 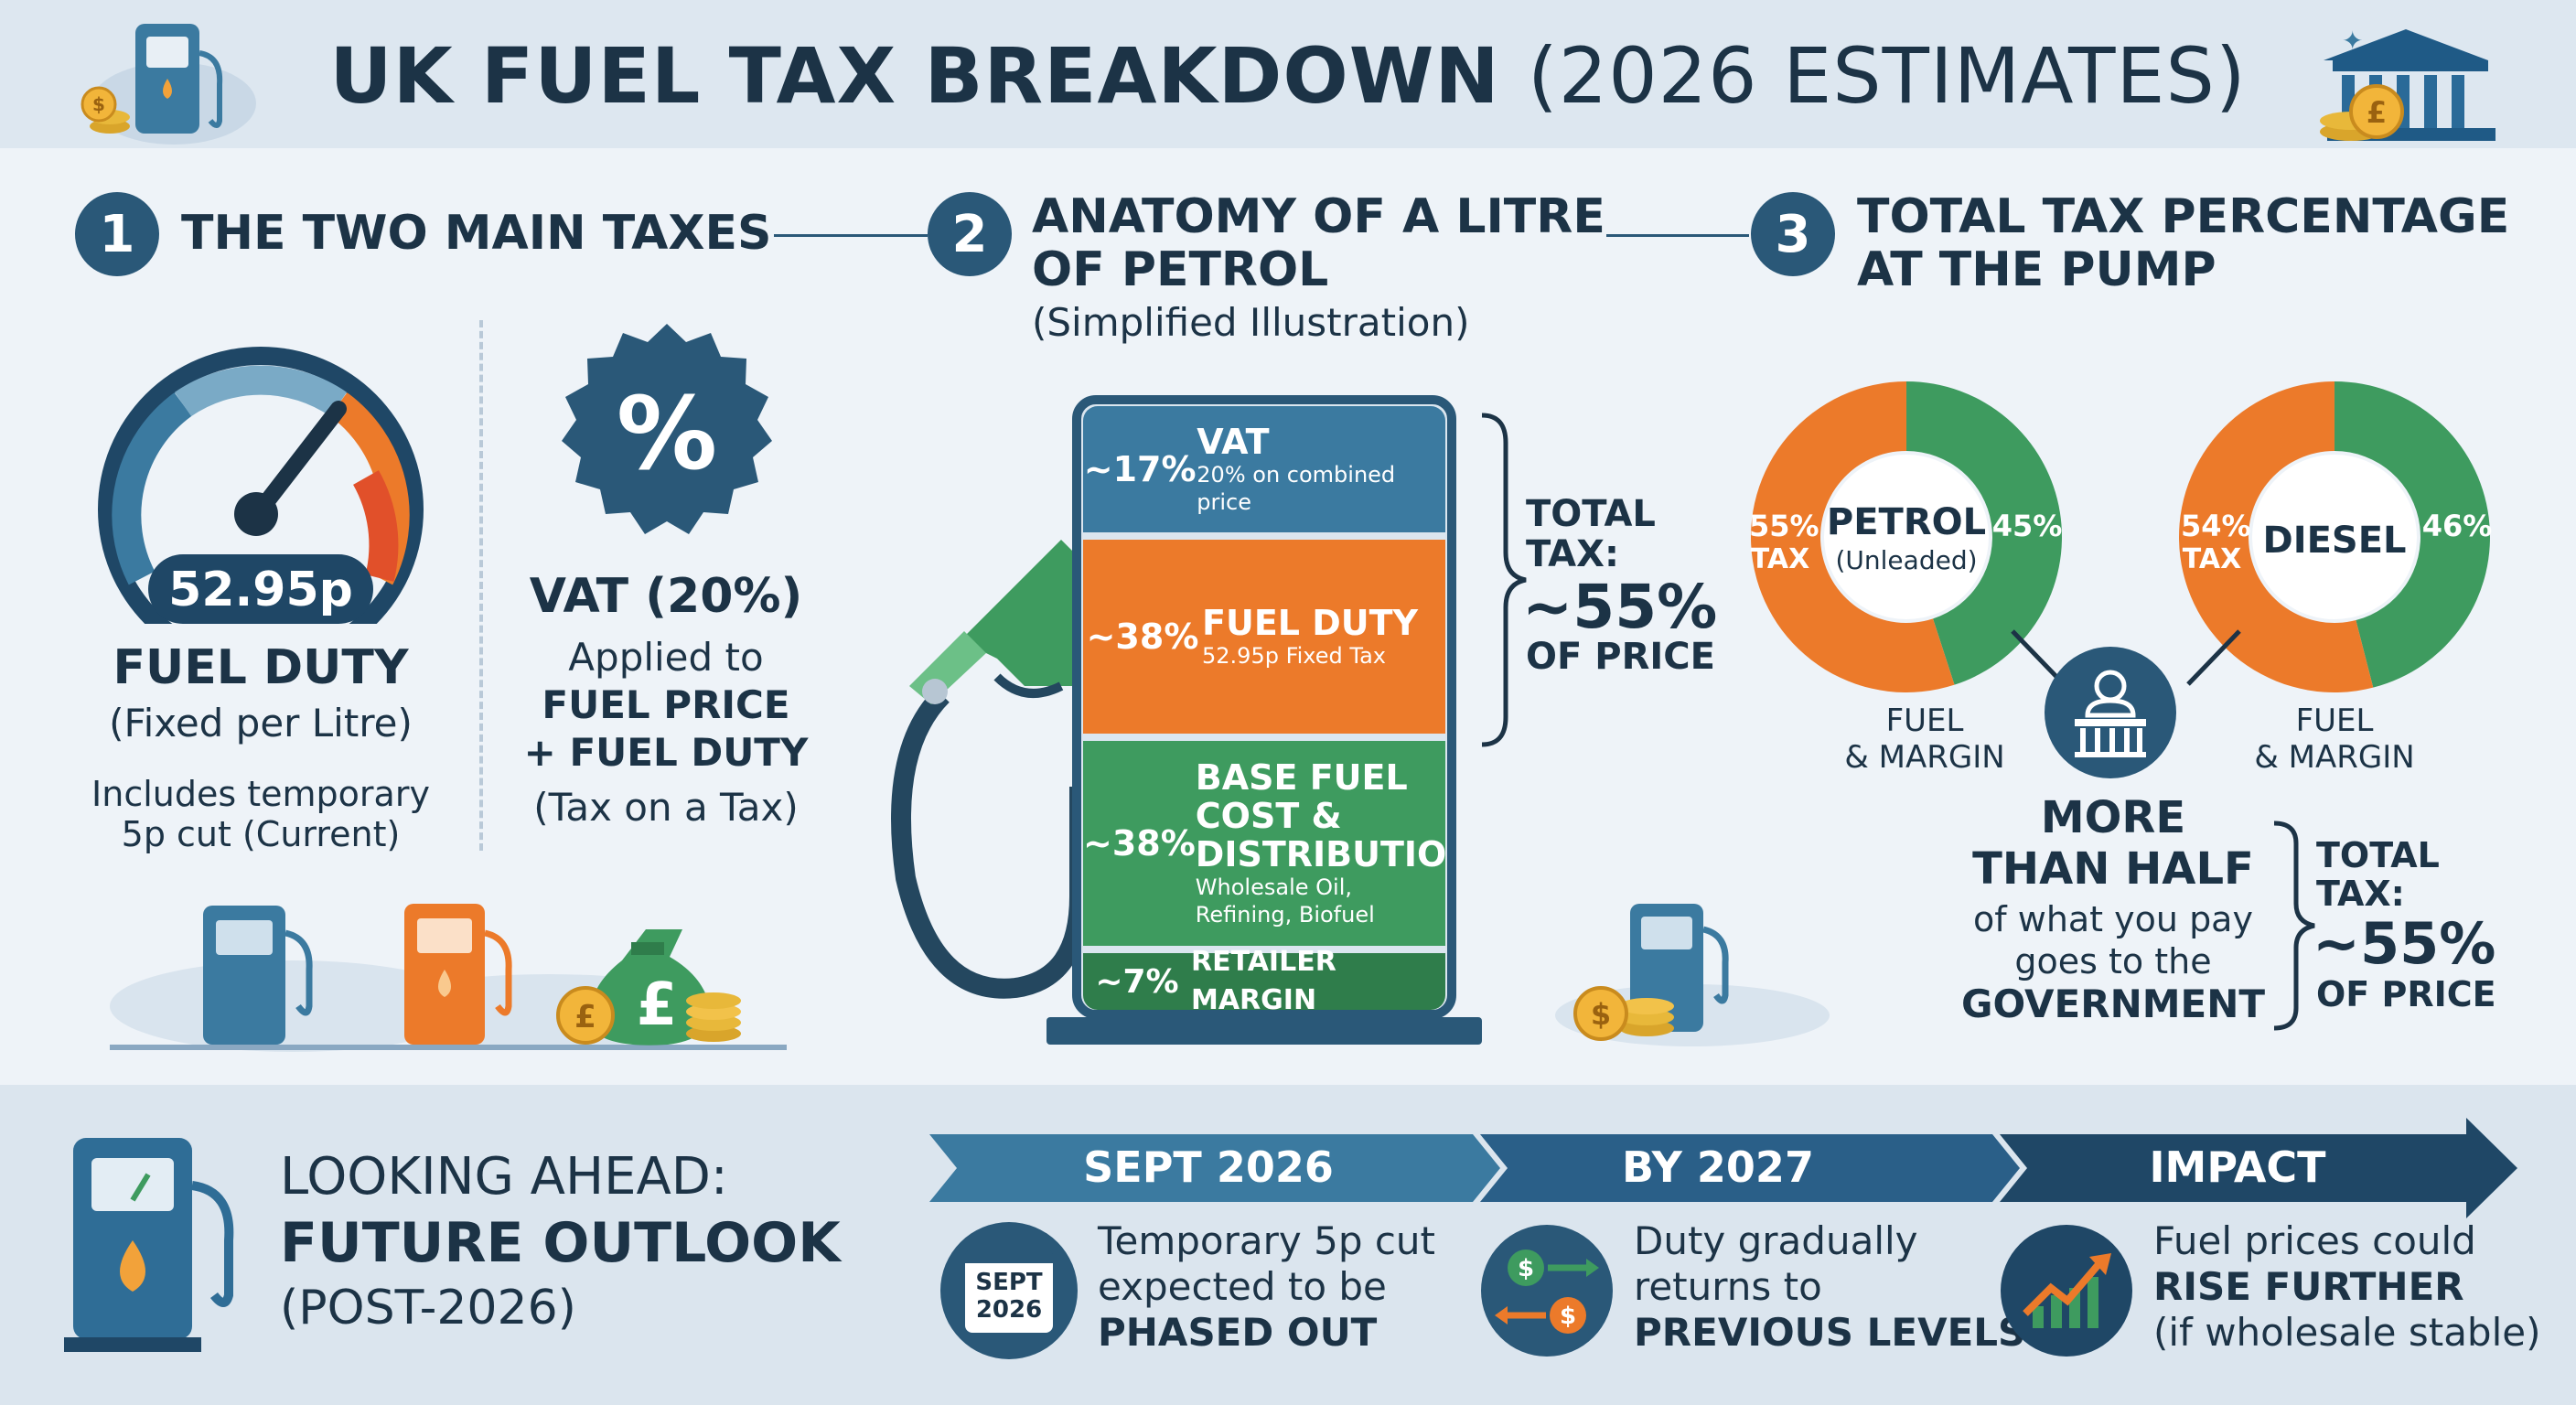 What do you see at coordinates (2378, 855) in the screenshot?
I see `section-3-total-1: TOTAL` at bounding box center [2378, 855].